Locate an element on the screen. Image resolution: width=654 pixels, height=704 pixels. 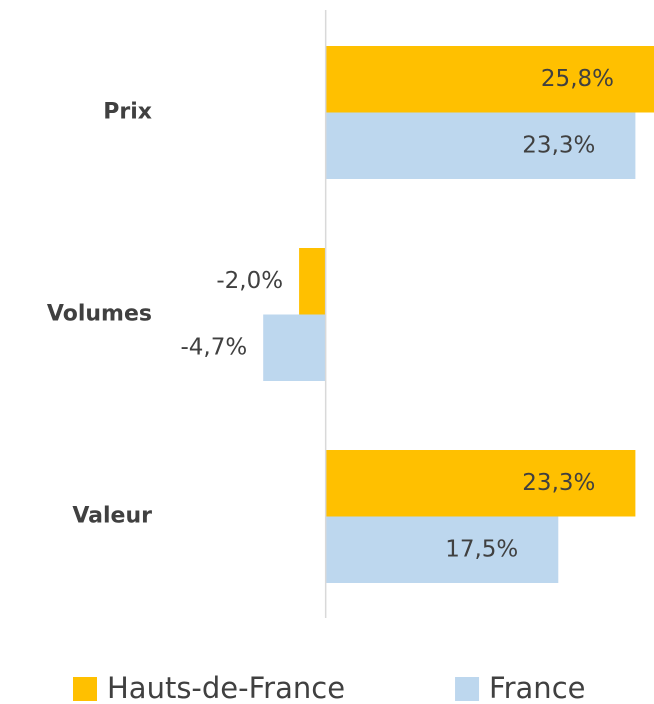
category-label: Prix is located at coordinates (127, 112).